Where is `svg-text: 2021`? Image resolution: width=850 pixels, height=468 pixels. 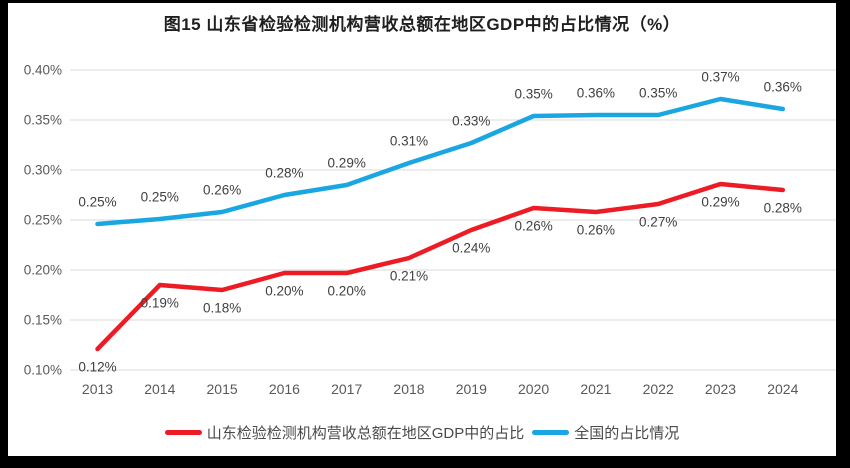 svg-text: 2021 is located at coordinates (595, 389).